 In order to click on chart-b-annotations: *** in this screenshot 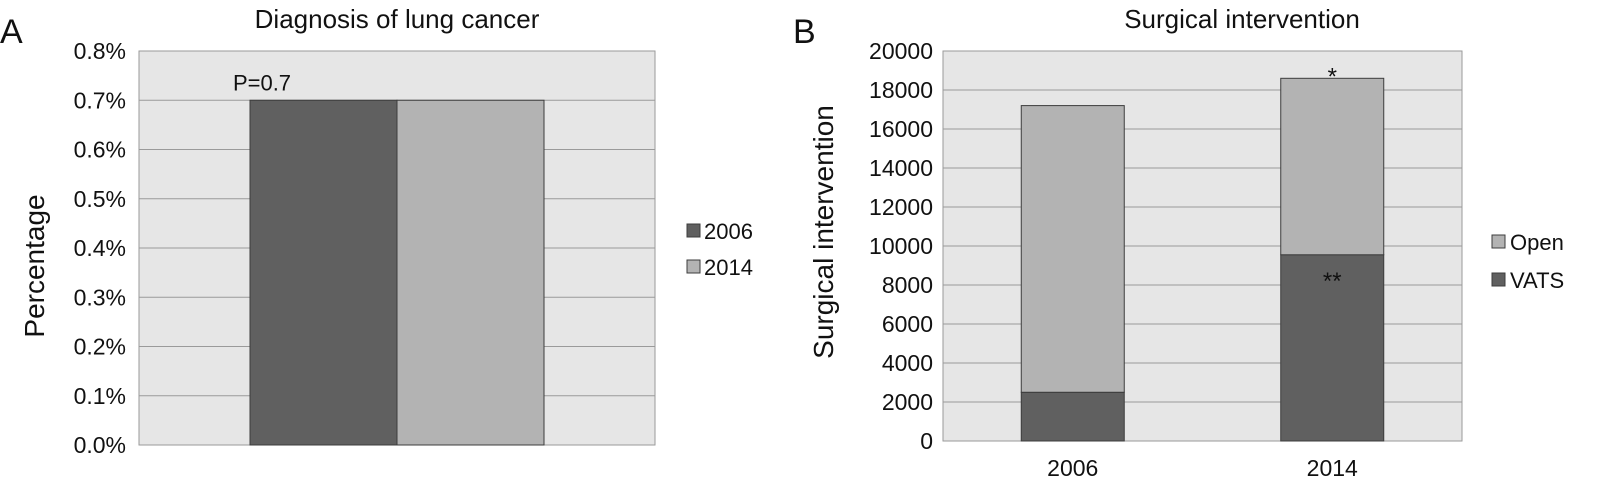, I will do `click(1332, 178)`.